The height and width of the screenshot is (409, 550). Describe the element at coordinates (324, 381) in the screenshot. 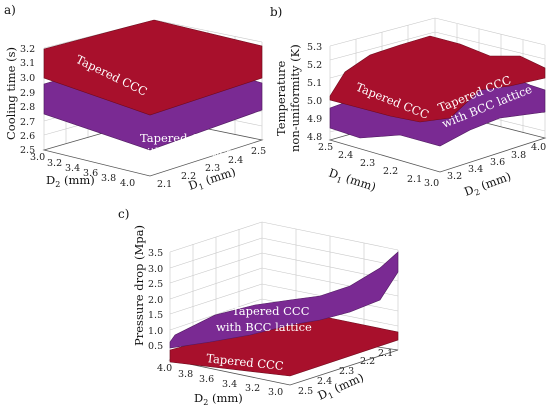

I see `panel-c-ytick: 2.4` at that location.